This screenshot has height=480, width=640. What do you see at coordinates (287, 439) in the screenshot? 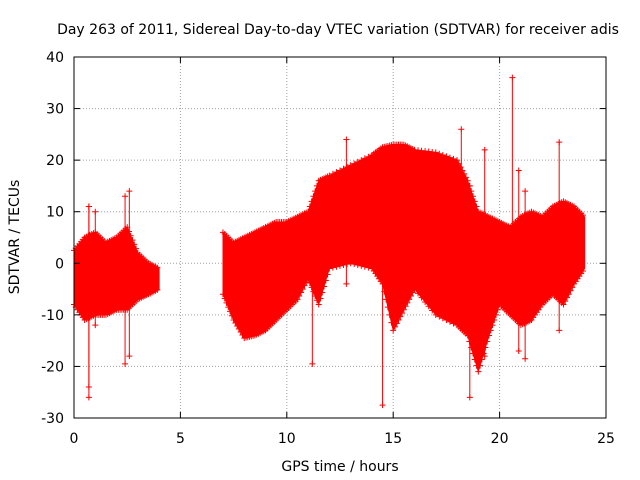
I see `x-tick-label: 10` at bounding box center [287, 439].